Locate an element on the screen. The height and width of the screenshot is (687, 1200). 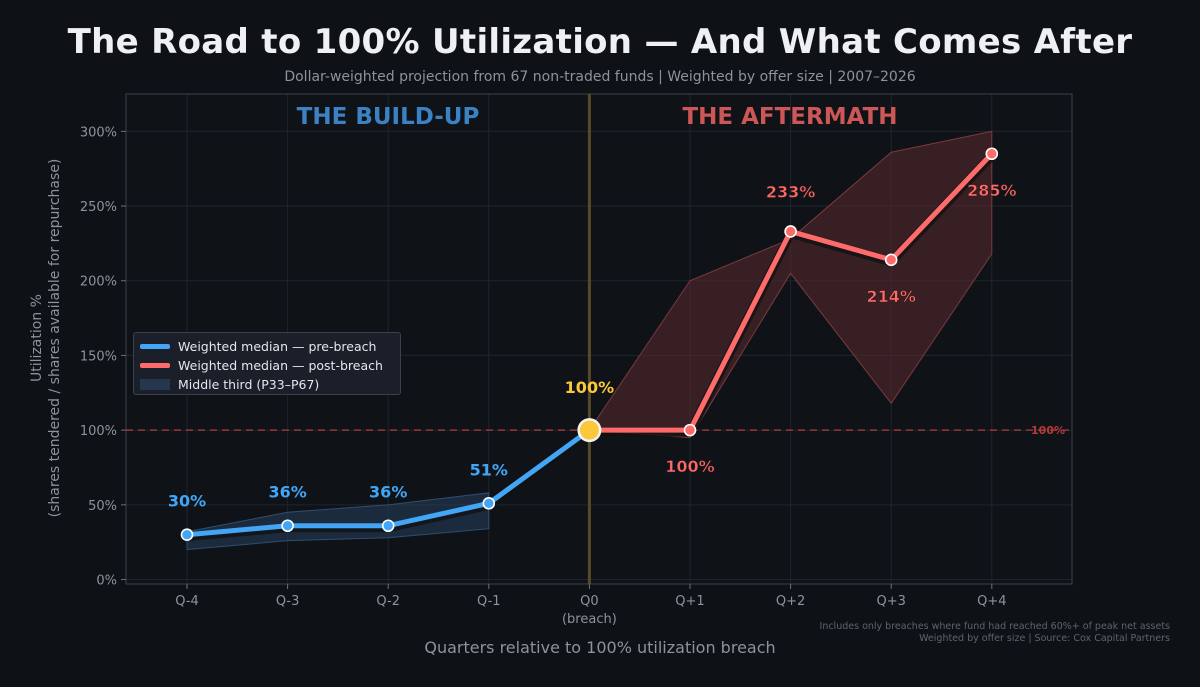
band-pre-breach is located at coordinates (338, 521).